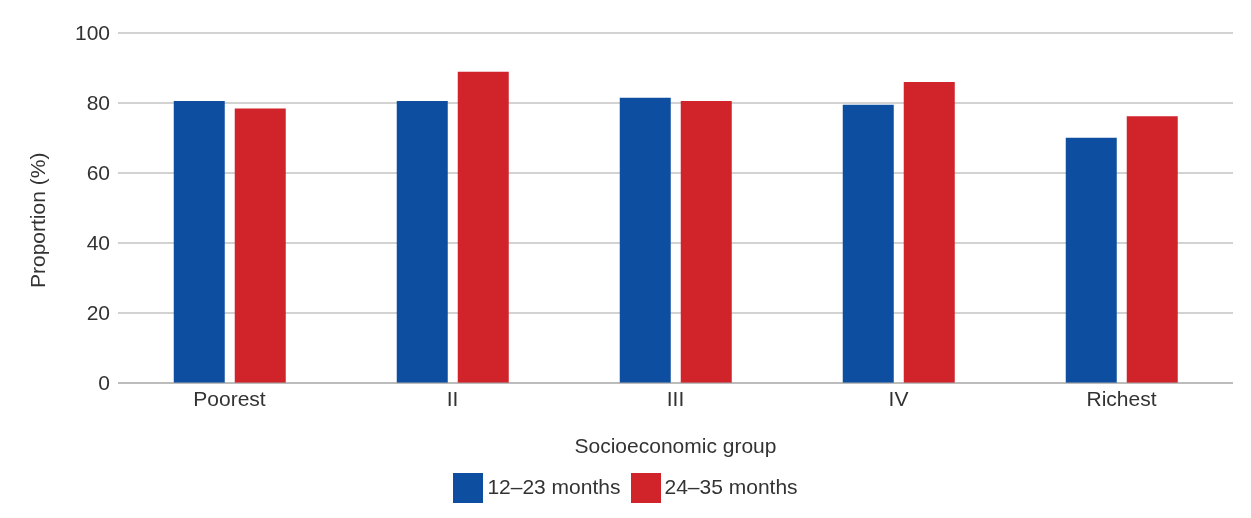  Describe the element at coordinates (229, 398) in the screenshot. I see `x-tick-label: Poorest` at that location.